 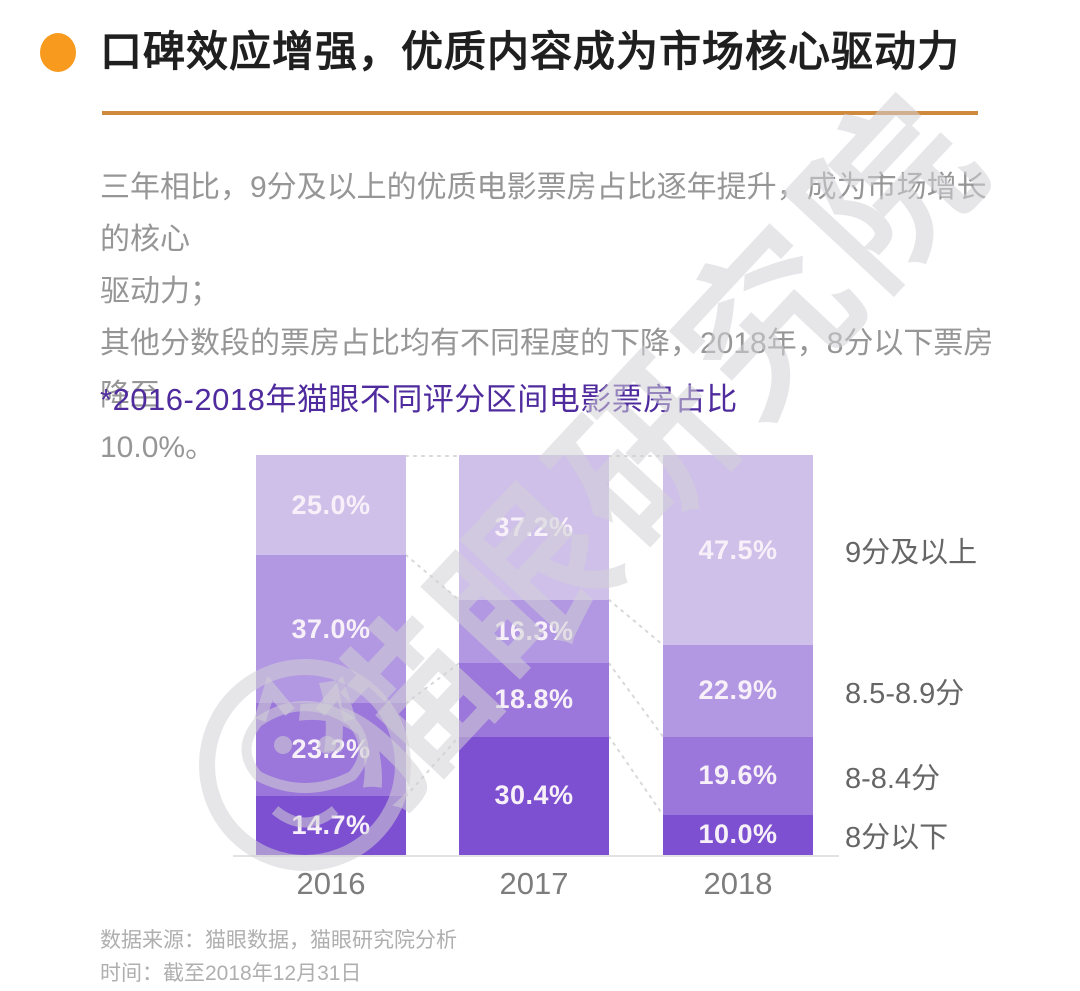 I want to click on segment-value-label: 22.9%, so click(x=738, y=690).